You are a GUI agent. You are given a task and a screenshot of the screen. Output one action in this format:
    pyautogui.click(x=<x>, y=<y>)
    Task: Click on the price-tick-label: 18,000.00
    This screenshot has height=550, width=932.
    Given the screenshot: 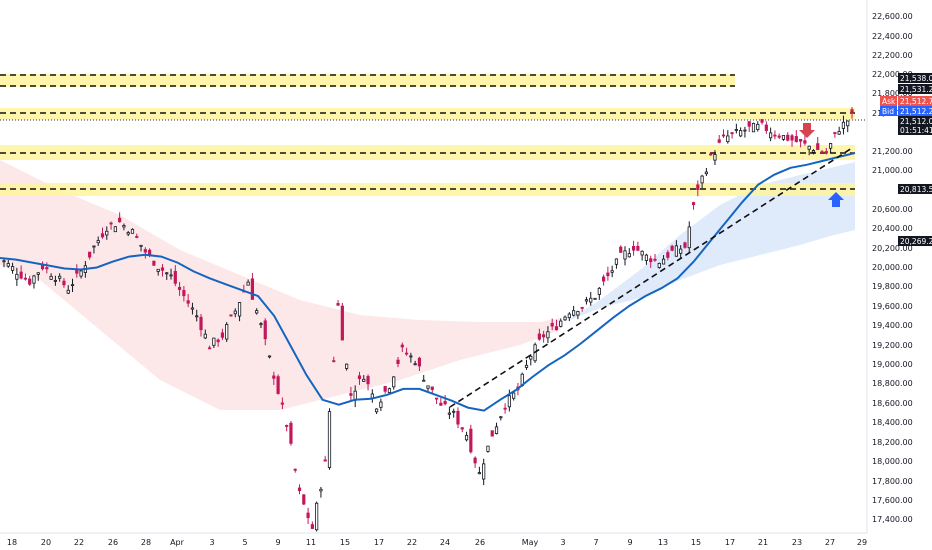 What is the action you would take?
    pyautogui.click(x=892, y=461)
    